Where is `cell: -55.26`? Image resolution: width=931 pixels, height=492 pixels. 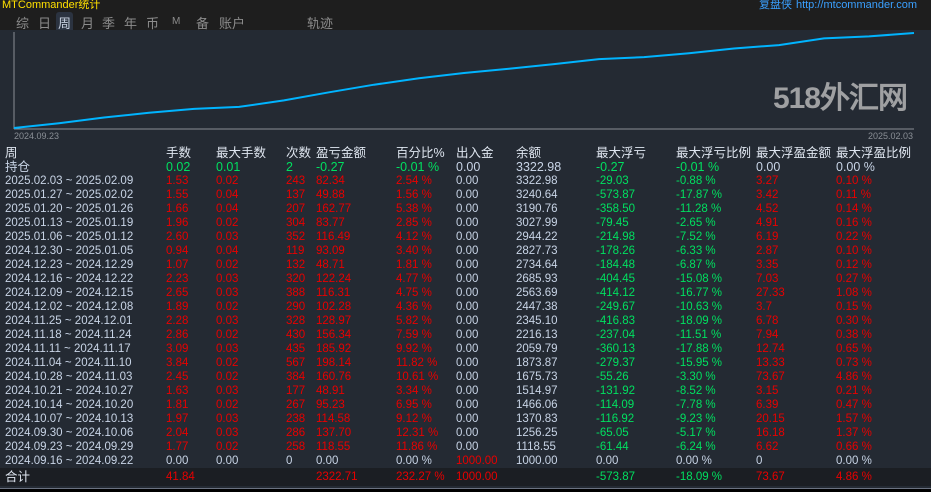
cell: -55.26 is located at coordinates (612, 377).